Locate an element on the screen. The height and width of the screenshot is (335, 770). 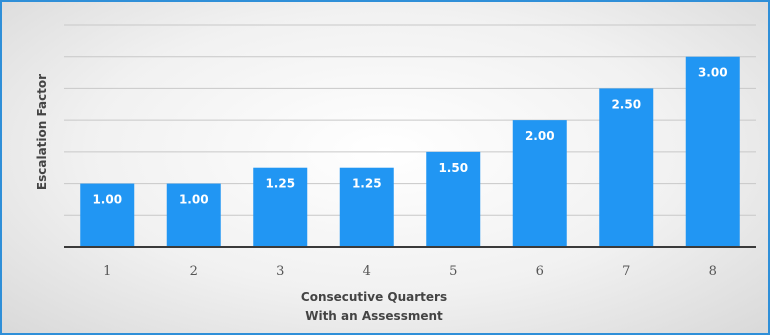
data-label-8: 3.00 is located at coordinates (713, 73).